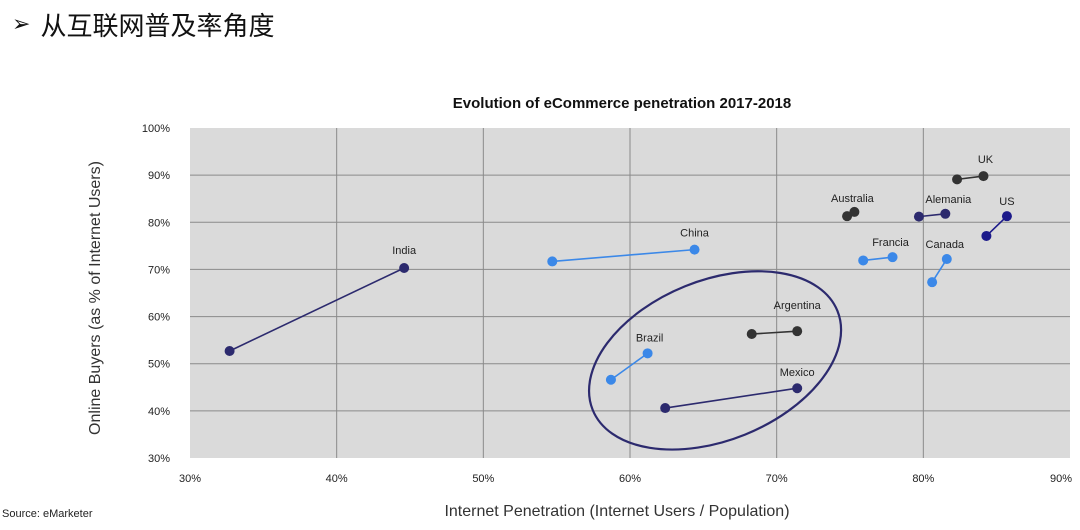 Image resolution: width=1080 pixels, height=530 pixels. I want to click on series-brazil: Brazil, so click(634, 358).